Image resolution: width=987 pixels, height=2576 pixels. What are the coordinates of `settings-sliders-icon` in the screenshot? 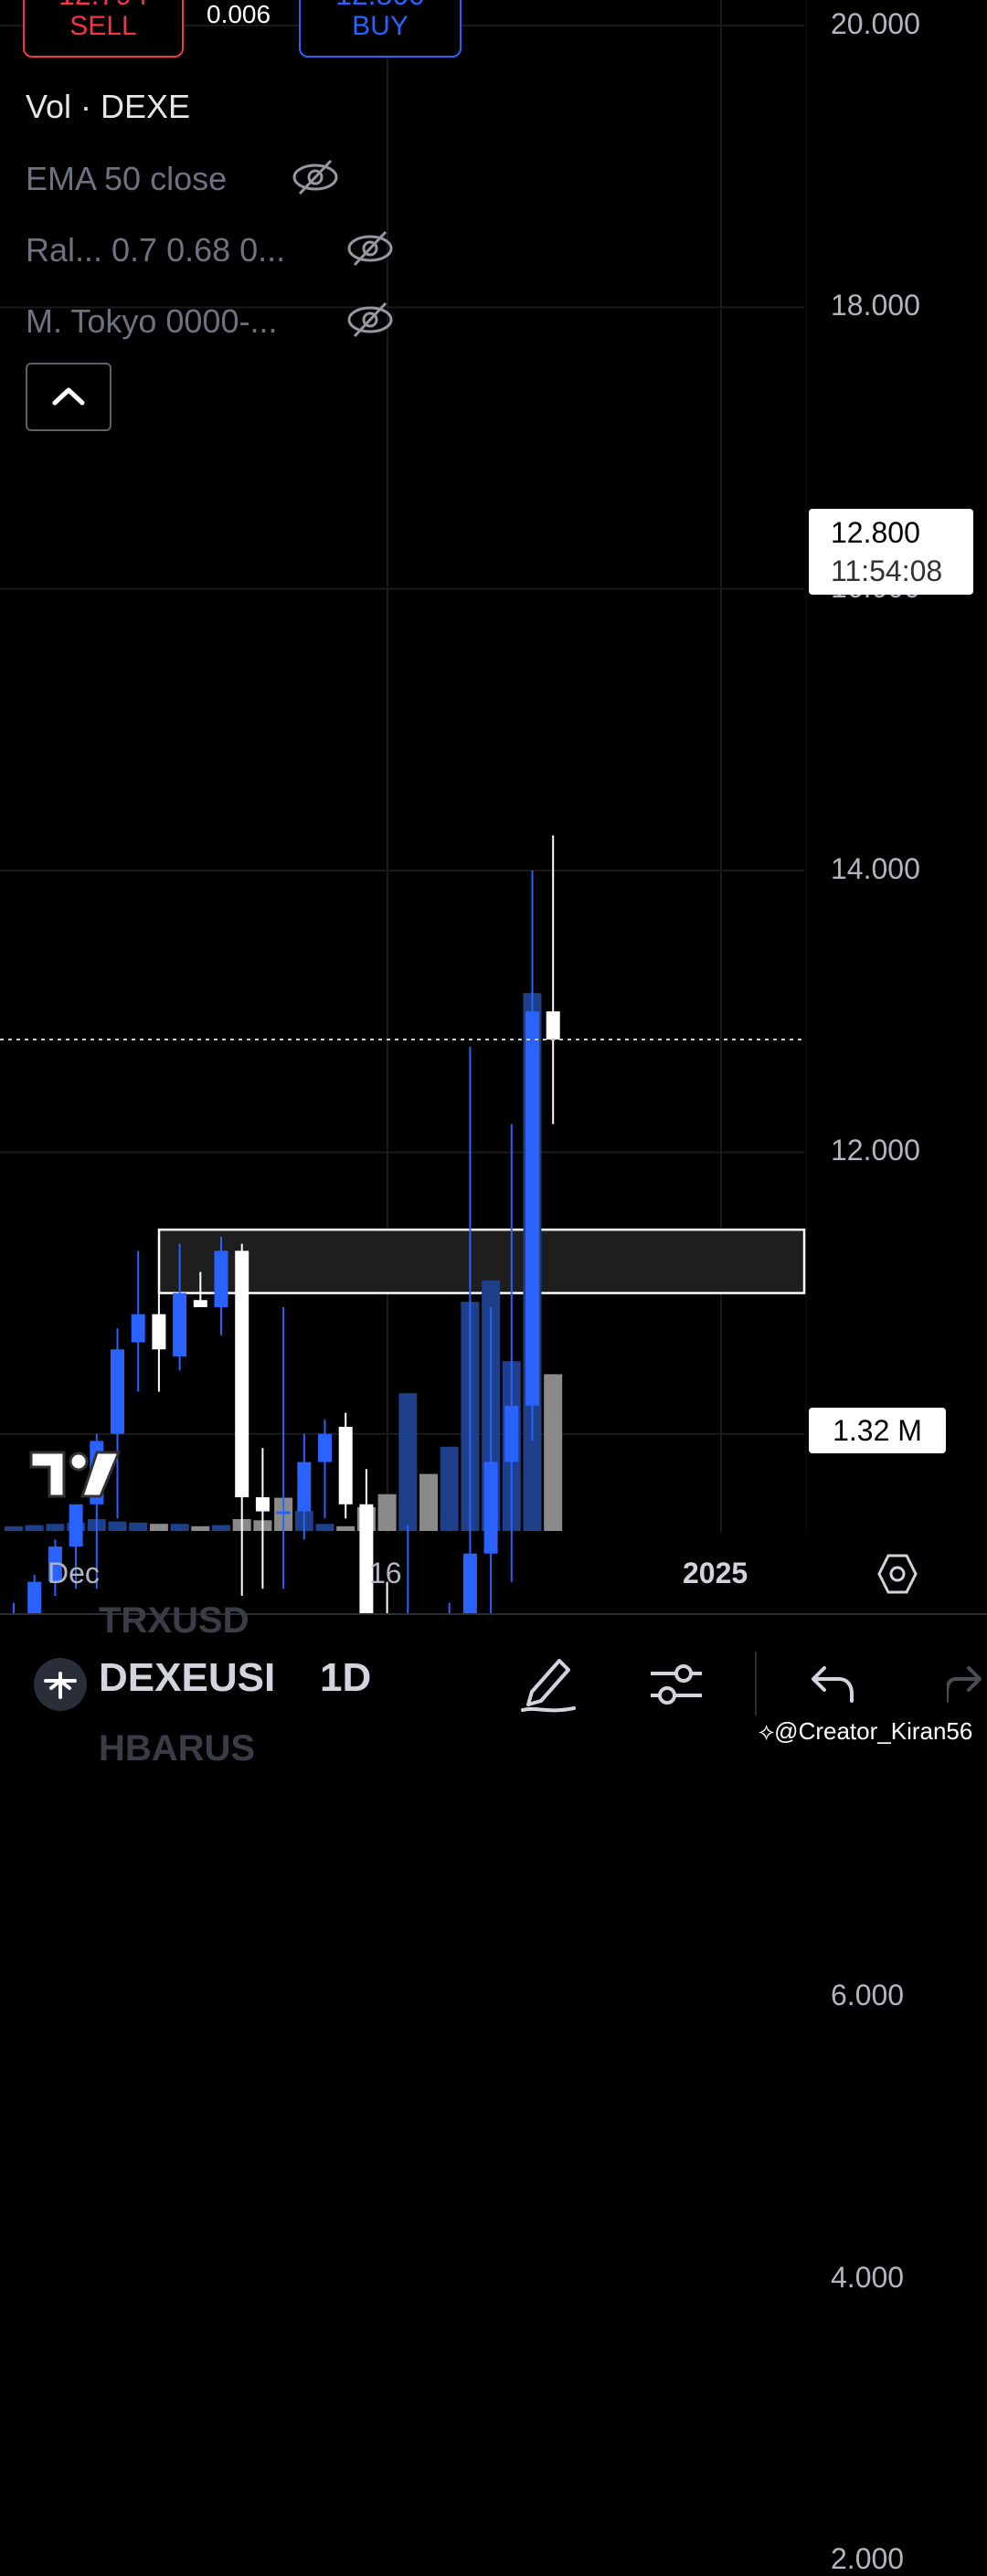 It's located at (676, 1686).